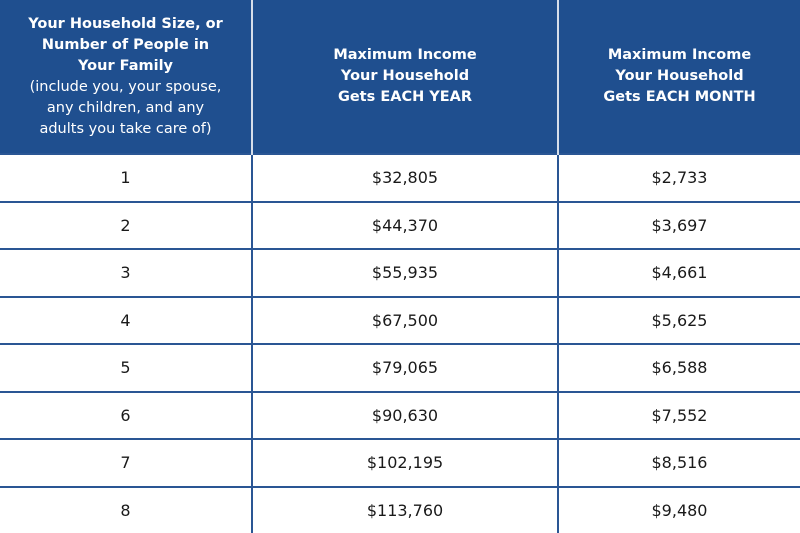  Describe the element at coordinates (405, 415) in the screenshot. I see `table-cell: $90,630` at that location.